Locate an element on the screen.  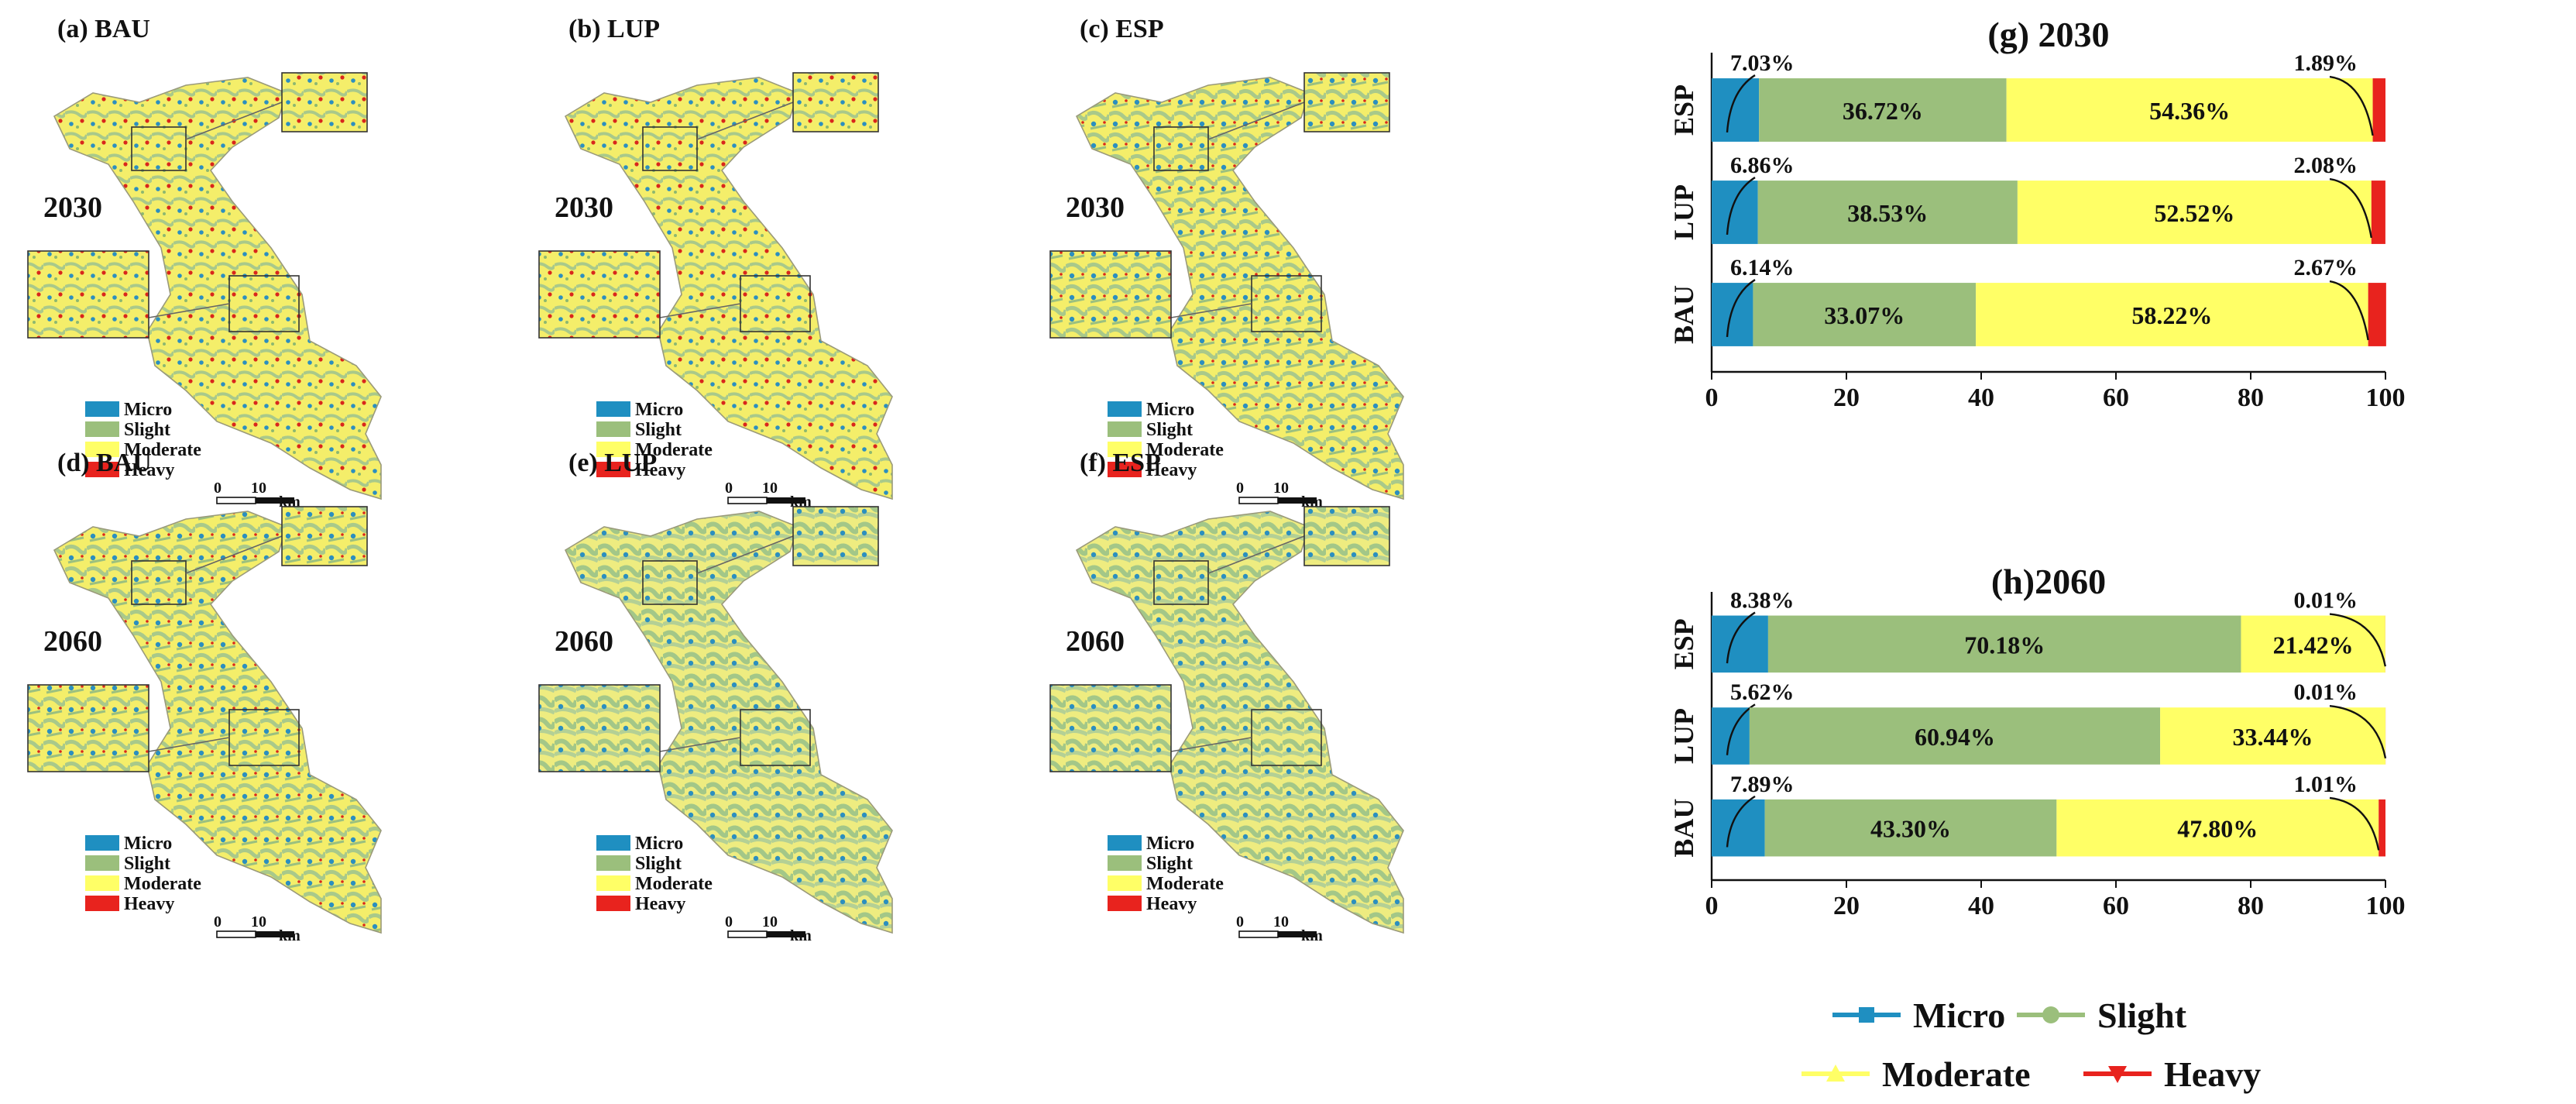
y-tick-label: ESP is located at coordinates (1683, 643).